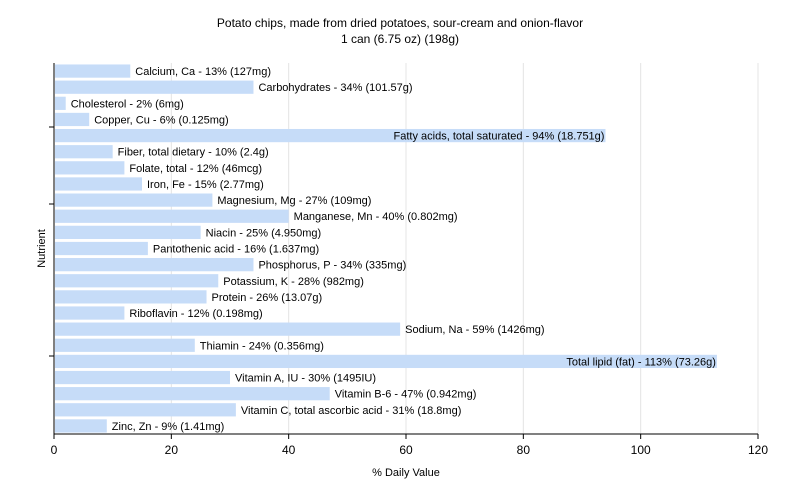 The image size is (800, 500). I want to click on x-tick-label: 20, so click(172, 450).